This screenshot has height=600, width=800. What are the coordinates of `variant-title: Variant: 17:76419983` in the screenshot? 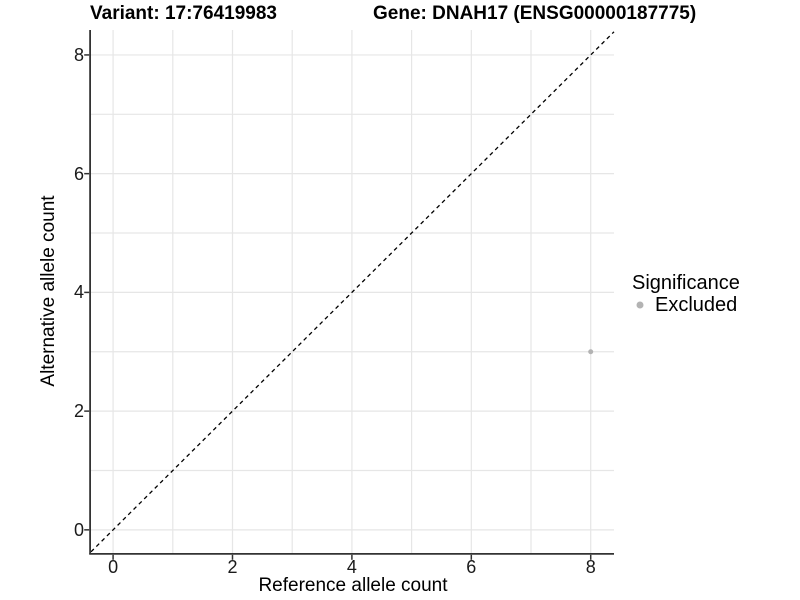 It's located at (183, 13).